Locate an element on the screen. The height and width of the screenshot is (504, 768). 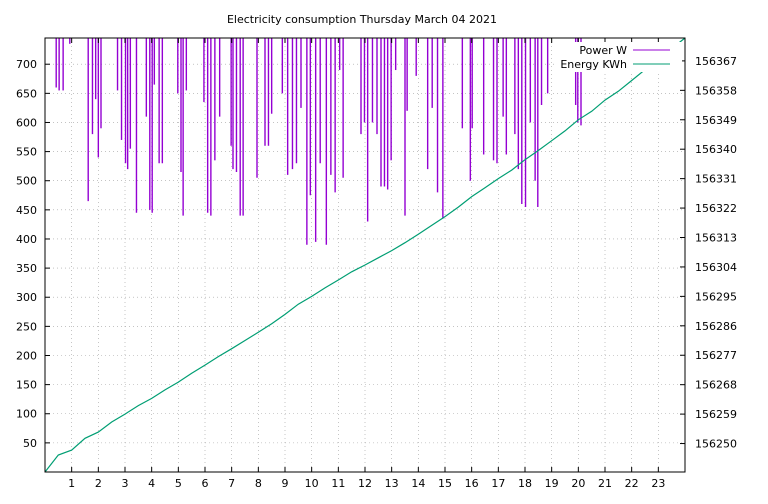
x-tick-label: 21 is located at coordinates (605, 483).